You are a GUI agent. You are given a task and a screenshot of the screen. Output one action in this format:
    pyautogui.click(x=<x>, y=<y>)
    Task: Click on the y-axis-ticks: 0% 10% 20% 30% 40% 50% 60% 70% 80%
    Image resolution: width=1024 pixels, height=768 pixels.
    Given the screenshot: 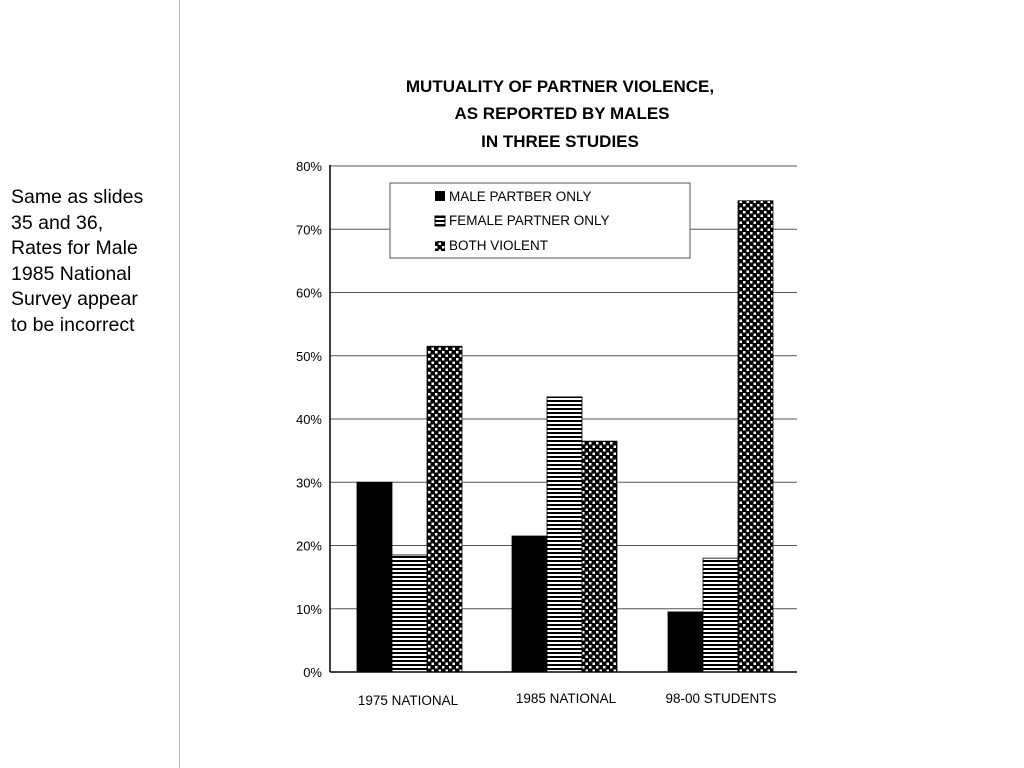 What is the action you would take?
    pyautogui.click(x=309, y=419)
    